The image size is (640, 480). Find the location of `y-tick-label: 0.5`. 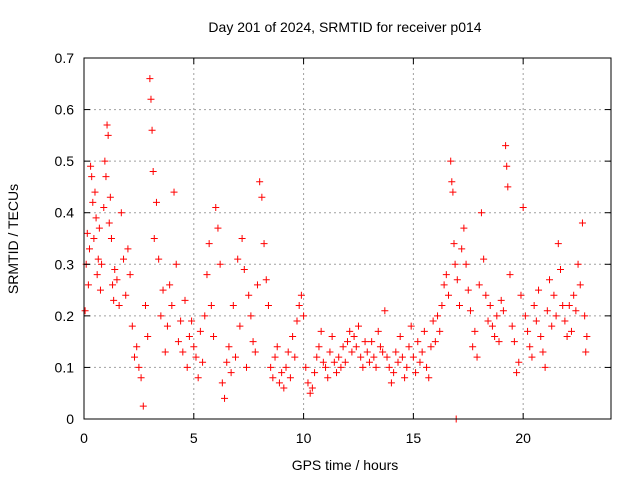

y-tick-label: 0.5 is located at coordinates (65, 161).